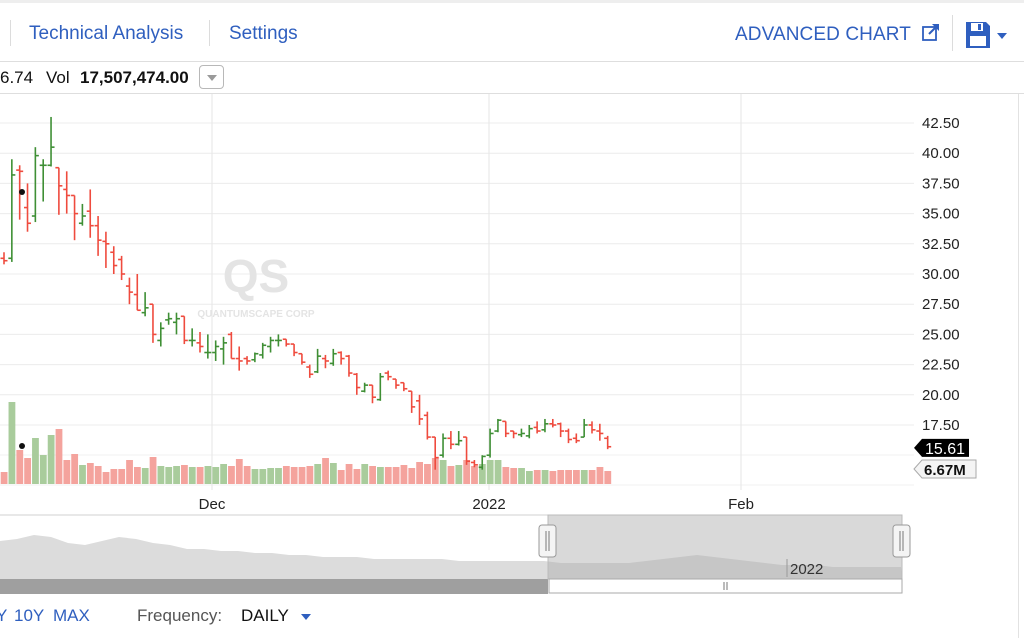 This screenshot has height=638, width=1024. Describe the element at coordinates (941, 425) in the screenshot. I see `y-axis-label: 17.50` at that location.